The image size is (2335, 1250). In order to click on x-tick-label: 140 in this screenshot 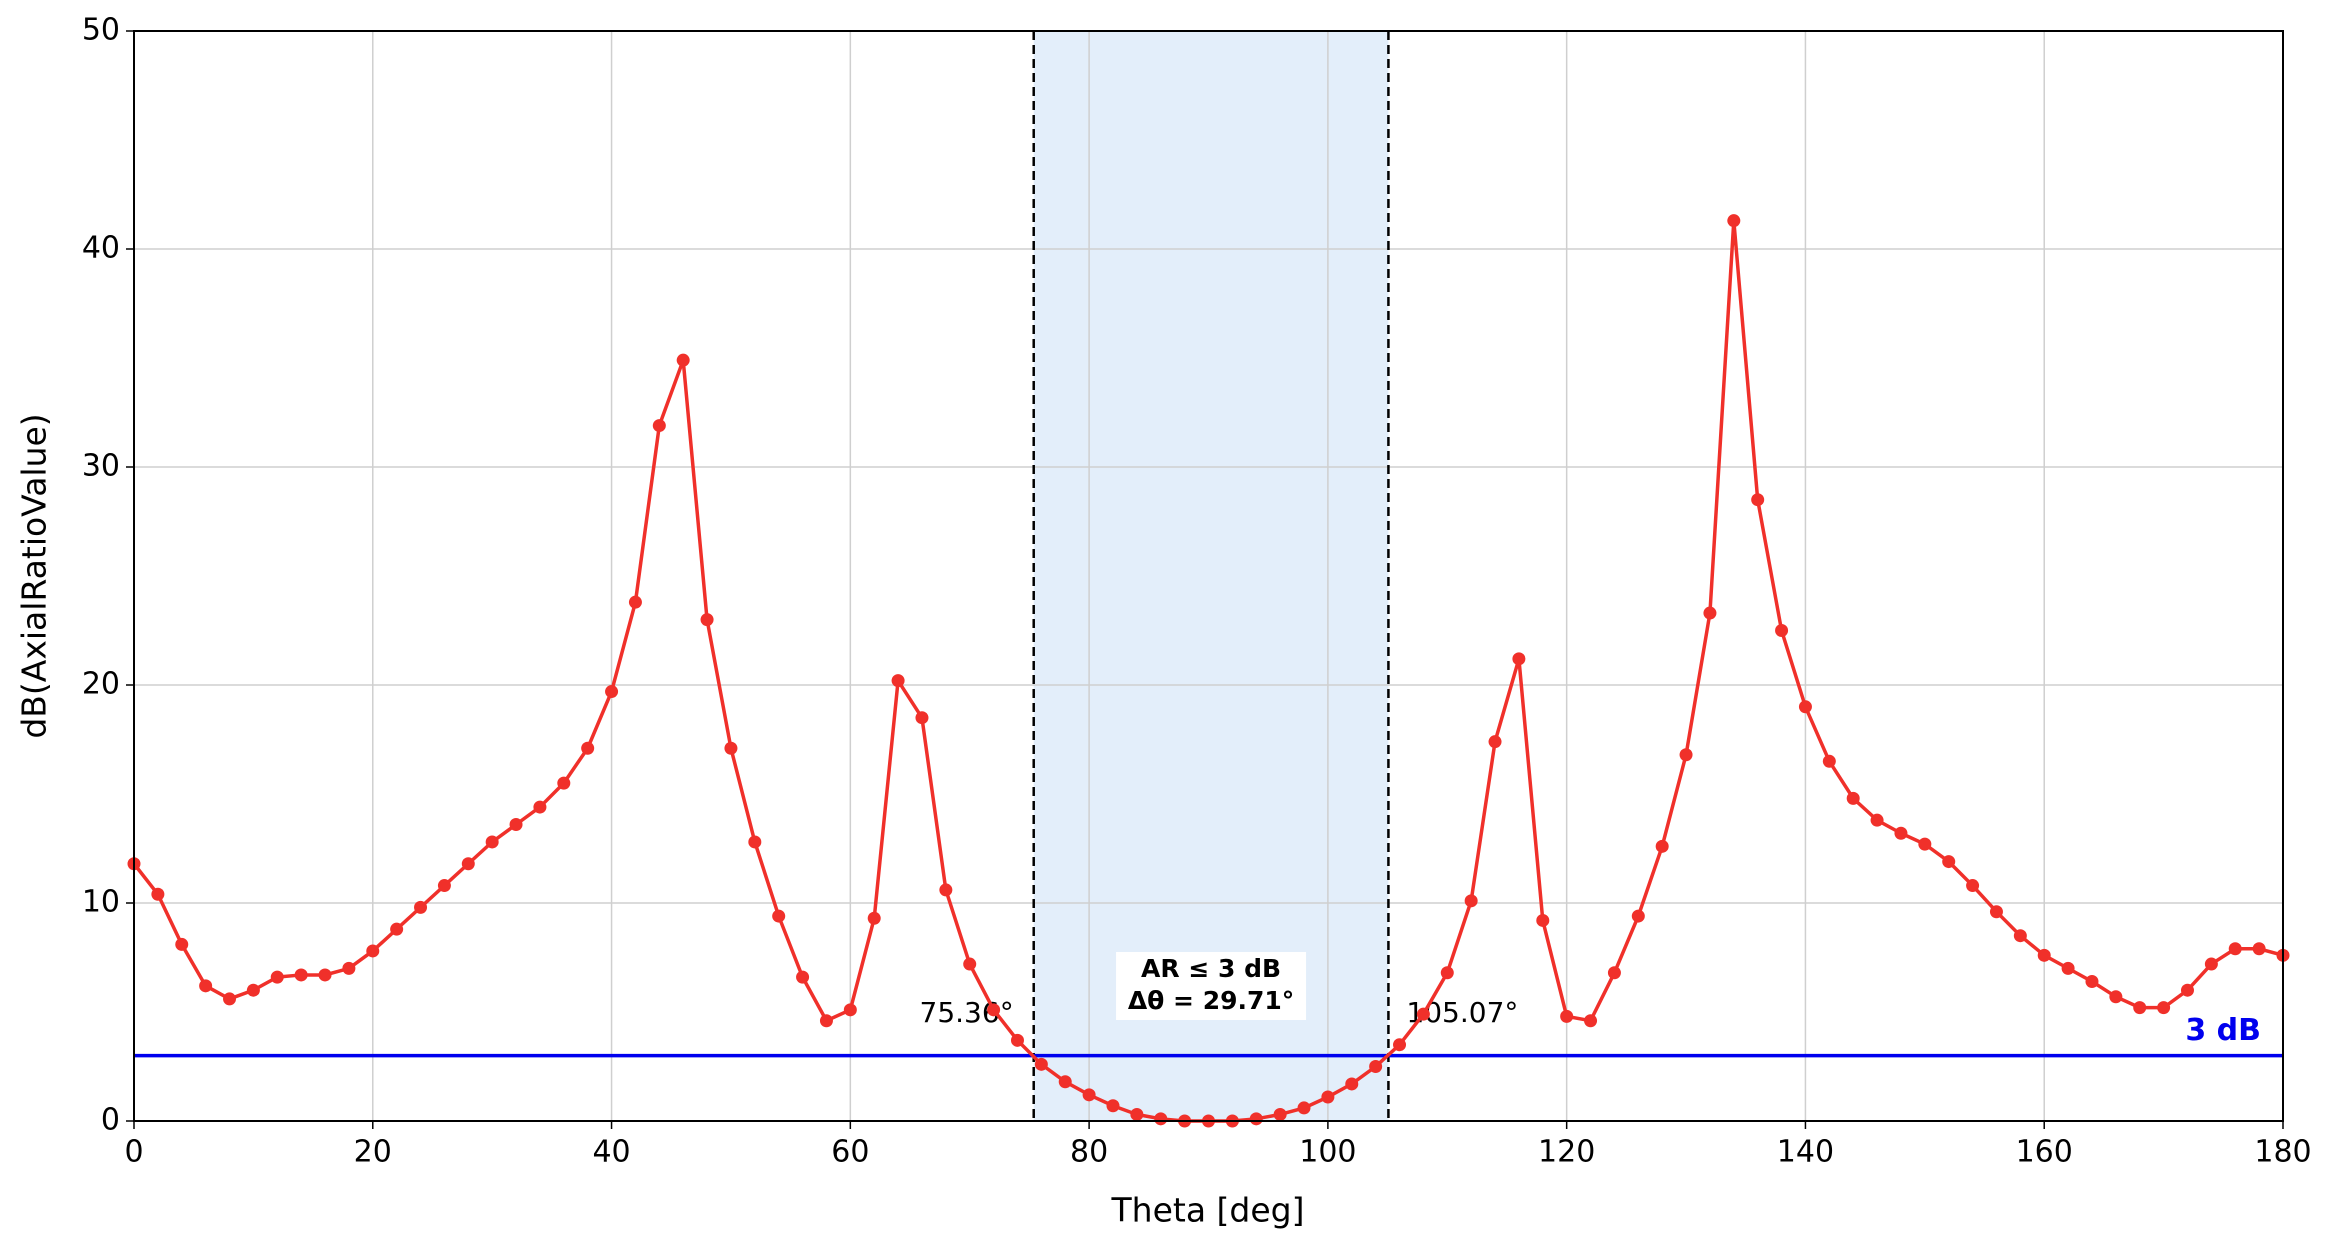, I will do `click(1805, 1152)`.